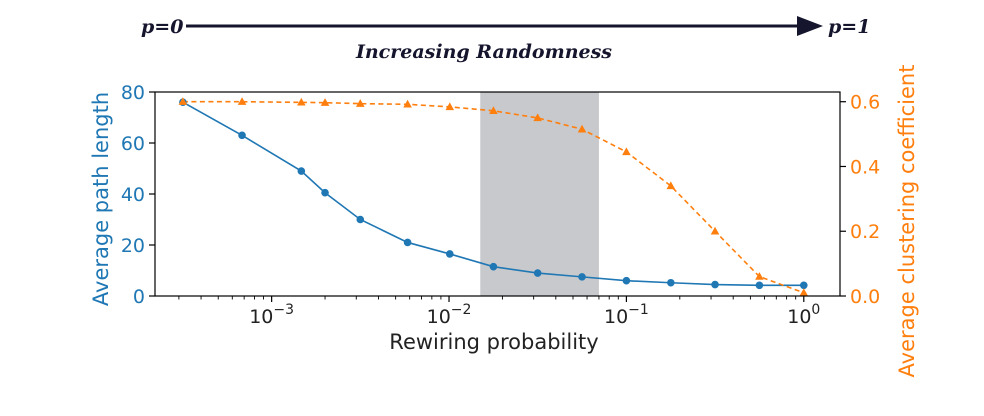 This screenshot has width=984, height=416. Describe the element at coordinates (860, 200) in the screenshot. I see `right-y-axis: 0.0 0.2 0.4 0.6` at that location.